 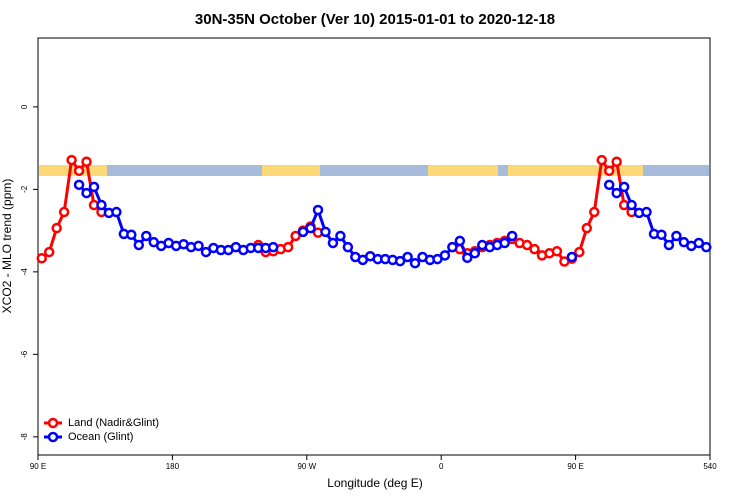 What do you see at coordinates (100, 437) in the screenshot?
I see `legend-label: Ocean (Glint)` at bounding box center [100, 437].